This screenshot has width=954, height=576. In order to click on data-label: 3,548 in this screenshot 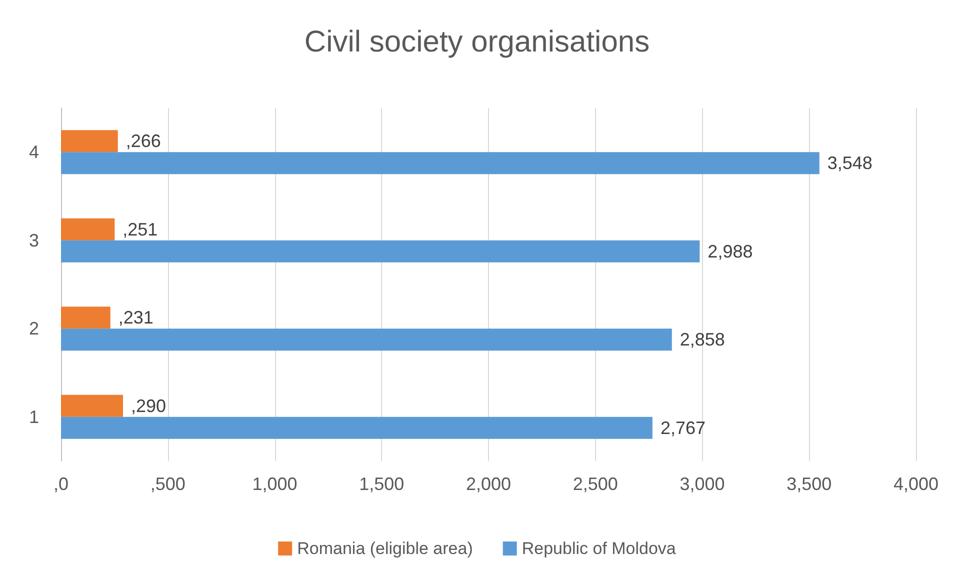, I will do `click(849, 163)`.